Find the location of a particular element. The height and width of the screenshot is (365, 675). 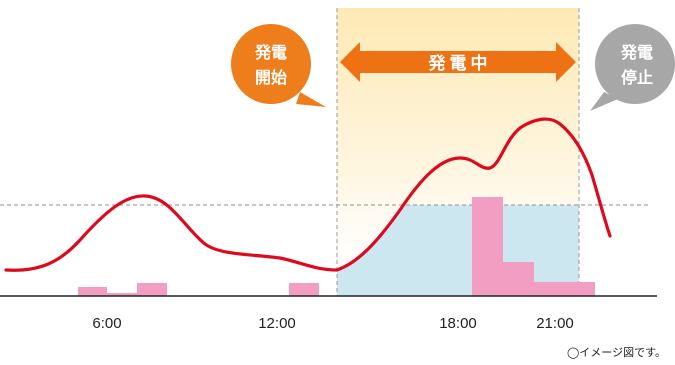

generation-stop-bubble: 発電 停止 is located at coordinates (632, 67).